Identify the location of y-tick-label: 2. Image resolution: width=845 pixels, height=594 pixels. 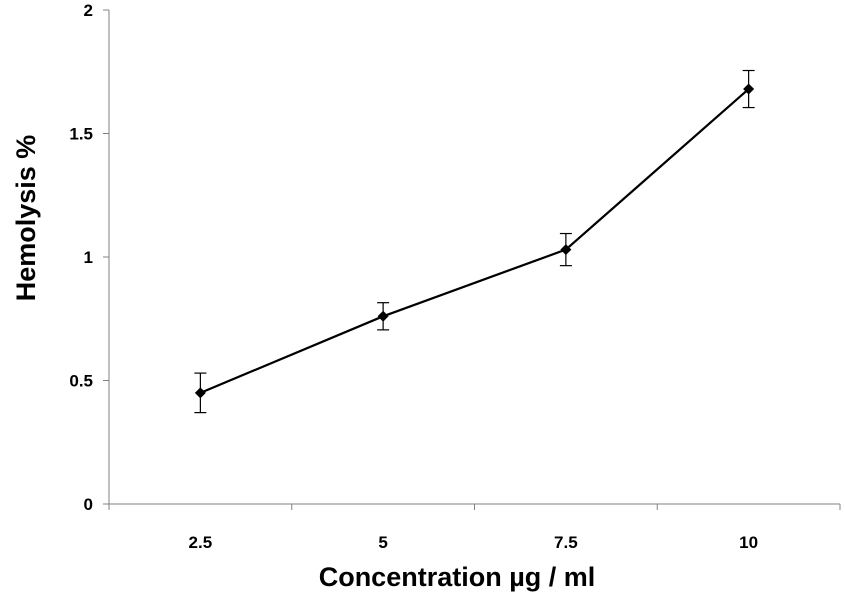
(88, 10).